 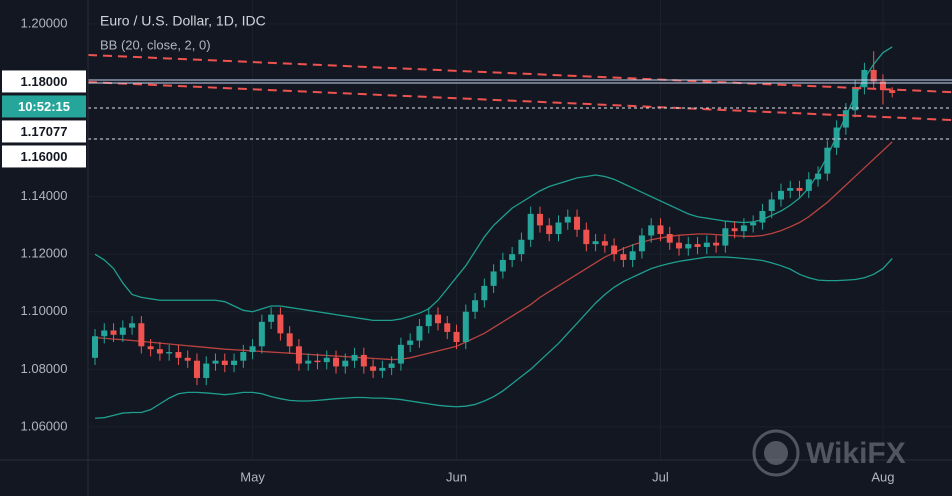 I want to click on watermark-group: WikiFX, so click(x=829, y=453).